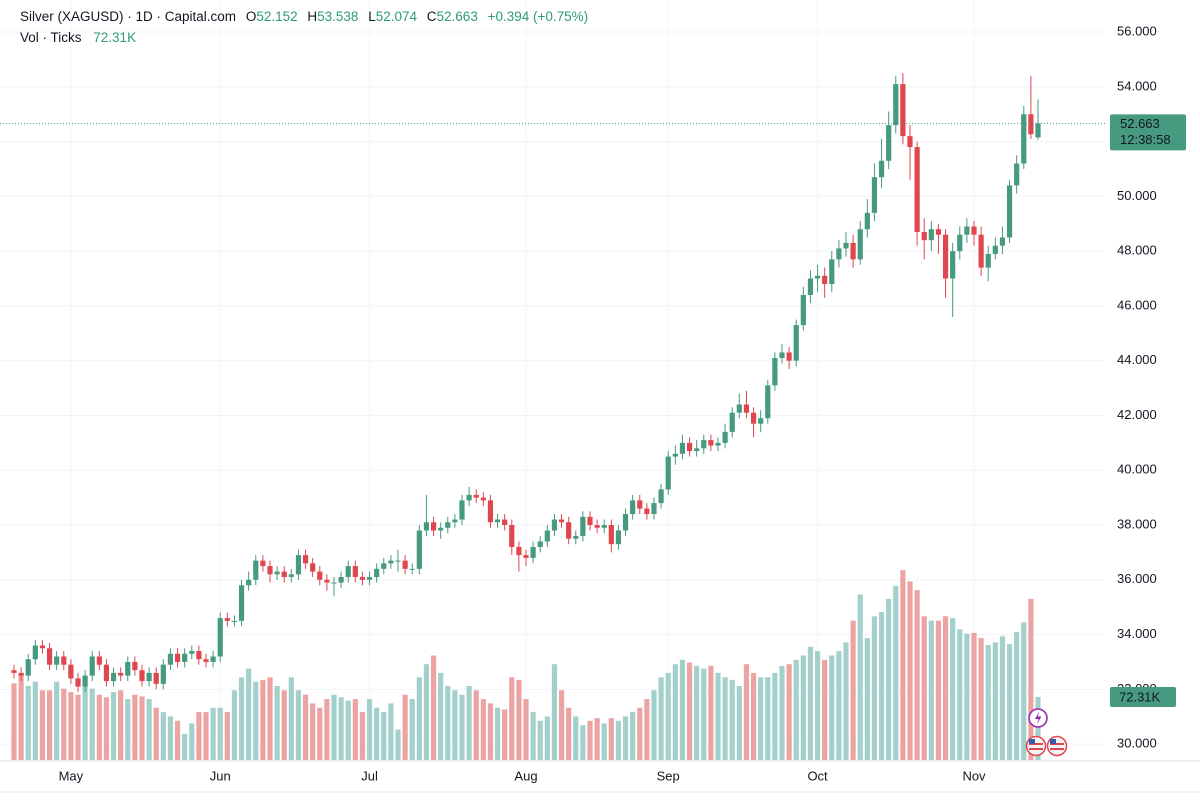 This screenshot has height=808, width=1200. What do you see at coordinates (1137, 414) in the screenshot?
I see `y-tick-label: 42.000` at bounding box center [1137, 414].